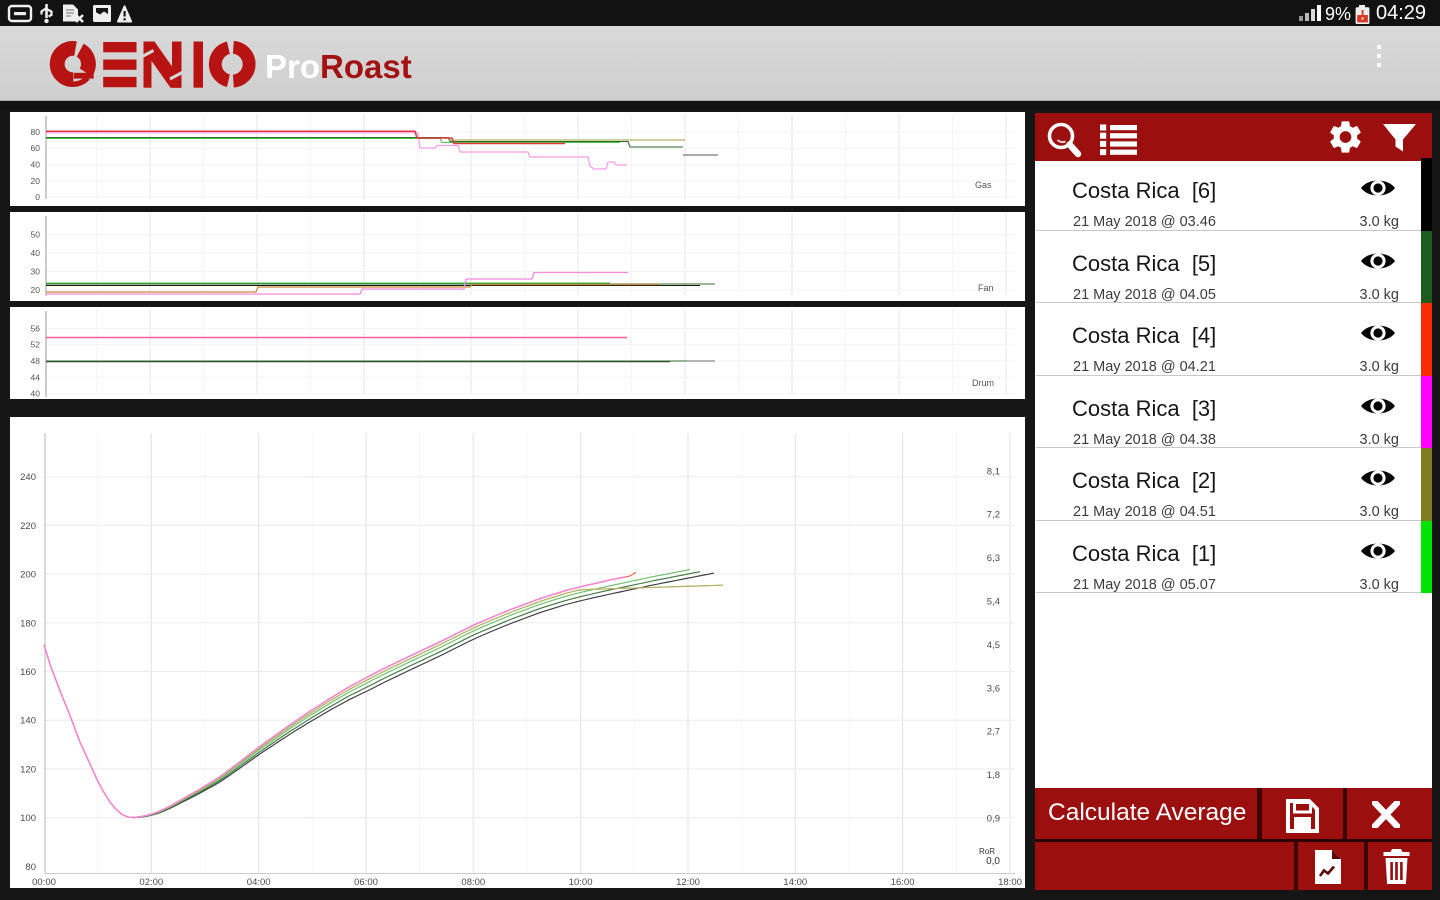 Image resolution: width=1440 pixels, height=900 pixels. What do you see at coordinates (795, 882) in the screenshot?
I see `svg-text: 14:00` at bounding box center [795, 882].